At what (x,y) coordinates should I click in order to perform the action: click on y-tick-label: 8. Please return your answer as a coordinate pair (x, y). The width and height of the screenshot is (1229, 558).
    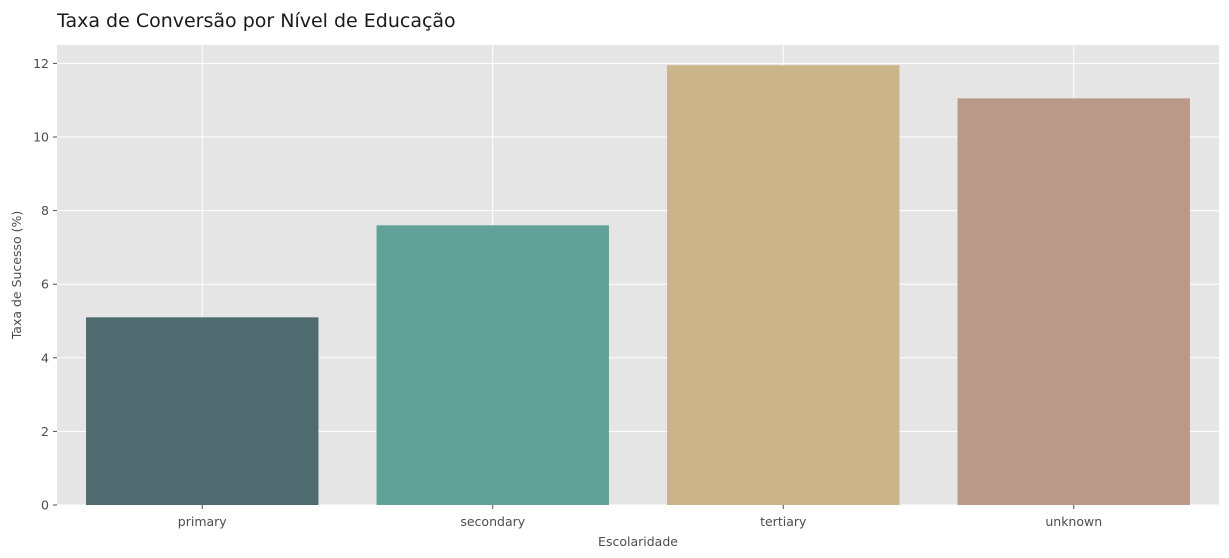
    Looking at the image, I should click on (45, 210).